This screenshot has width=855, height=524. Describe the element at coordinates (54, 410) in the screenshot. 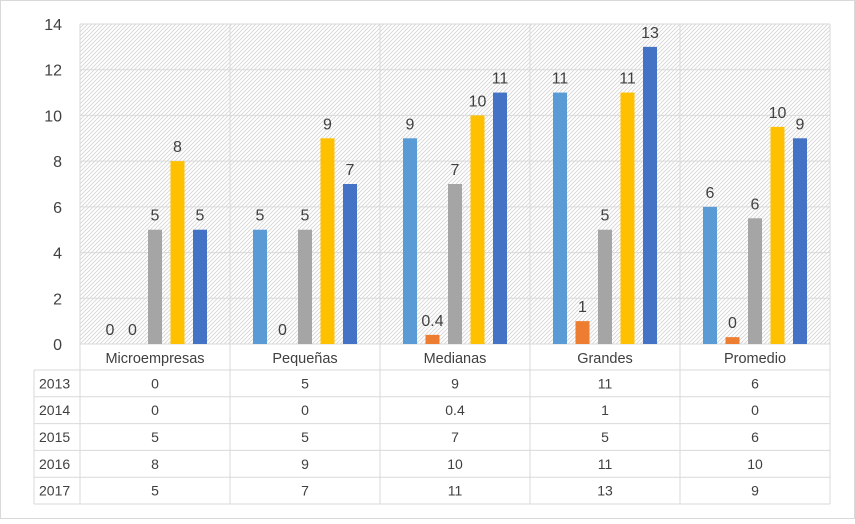

I see `table-row-year: 2014` at that location.